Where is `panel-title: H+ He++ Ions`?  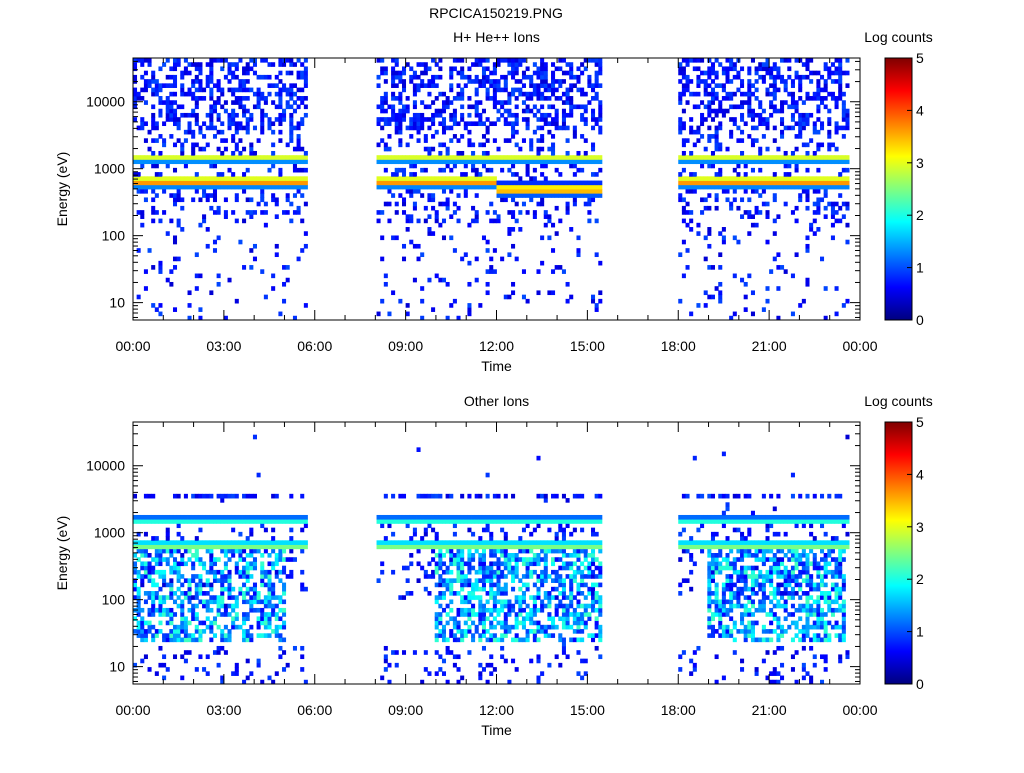 panel-title: H+ He++ Ions is located at coordinates (496, 37).